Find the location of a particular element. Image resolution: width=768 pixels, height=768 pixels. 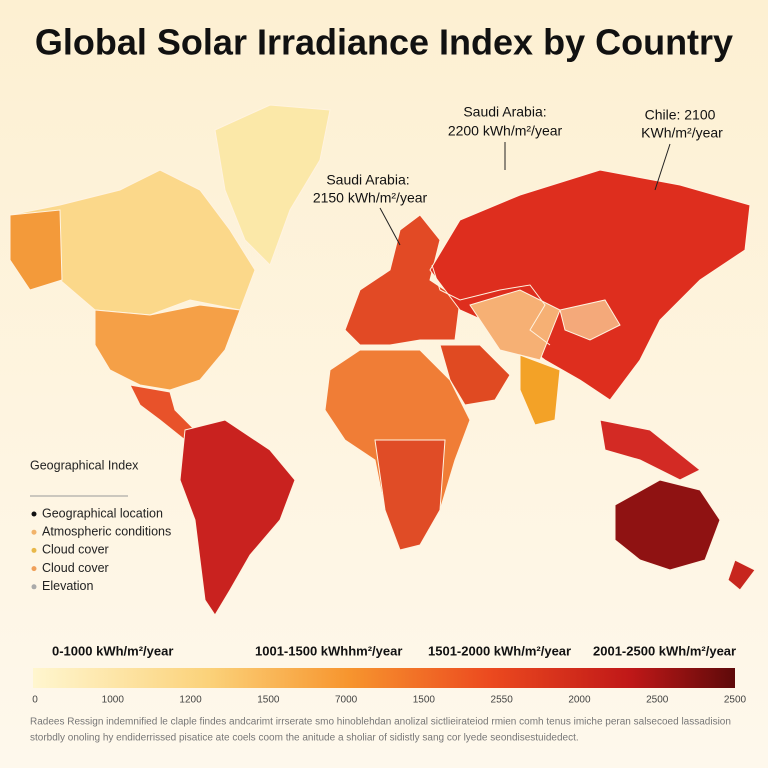

mongolia is located at coordinates (590, 320).